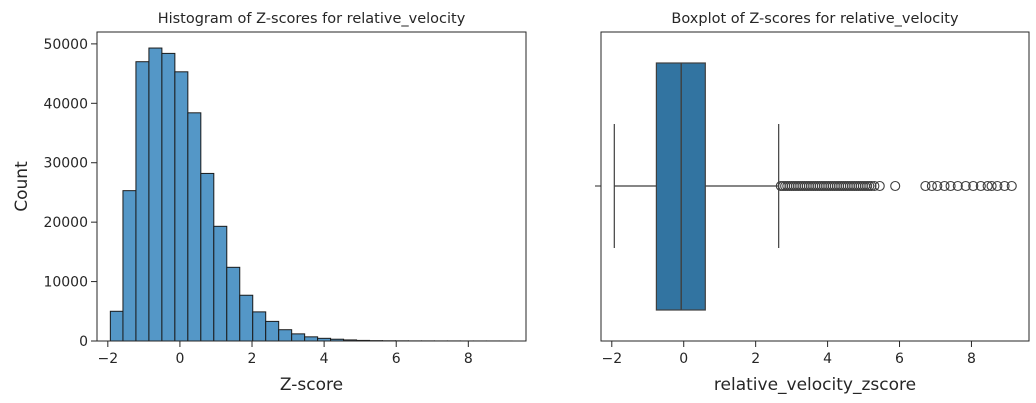 The image size is (1036, 403). I want to click on histogram-x-tick-label: 4, so click(324, 359).